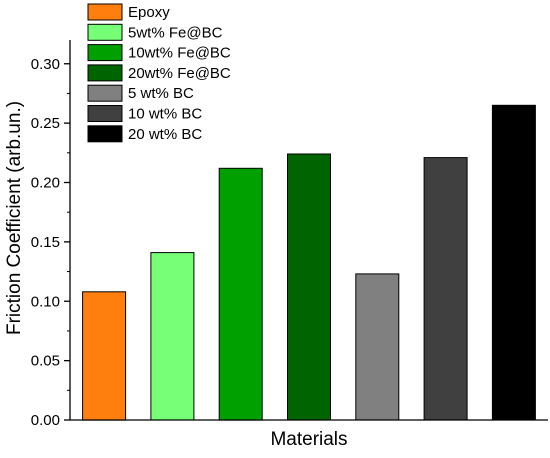 Image resolution: width=550 pixels, height=458 pixels. I want to click on legend-label-5: 5 wt% BC, so click(161, 93).